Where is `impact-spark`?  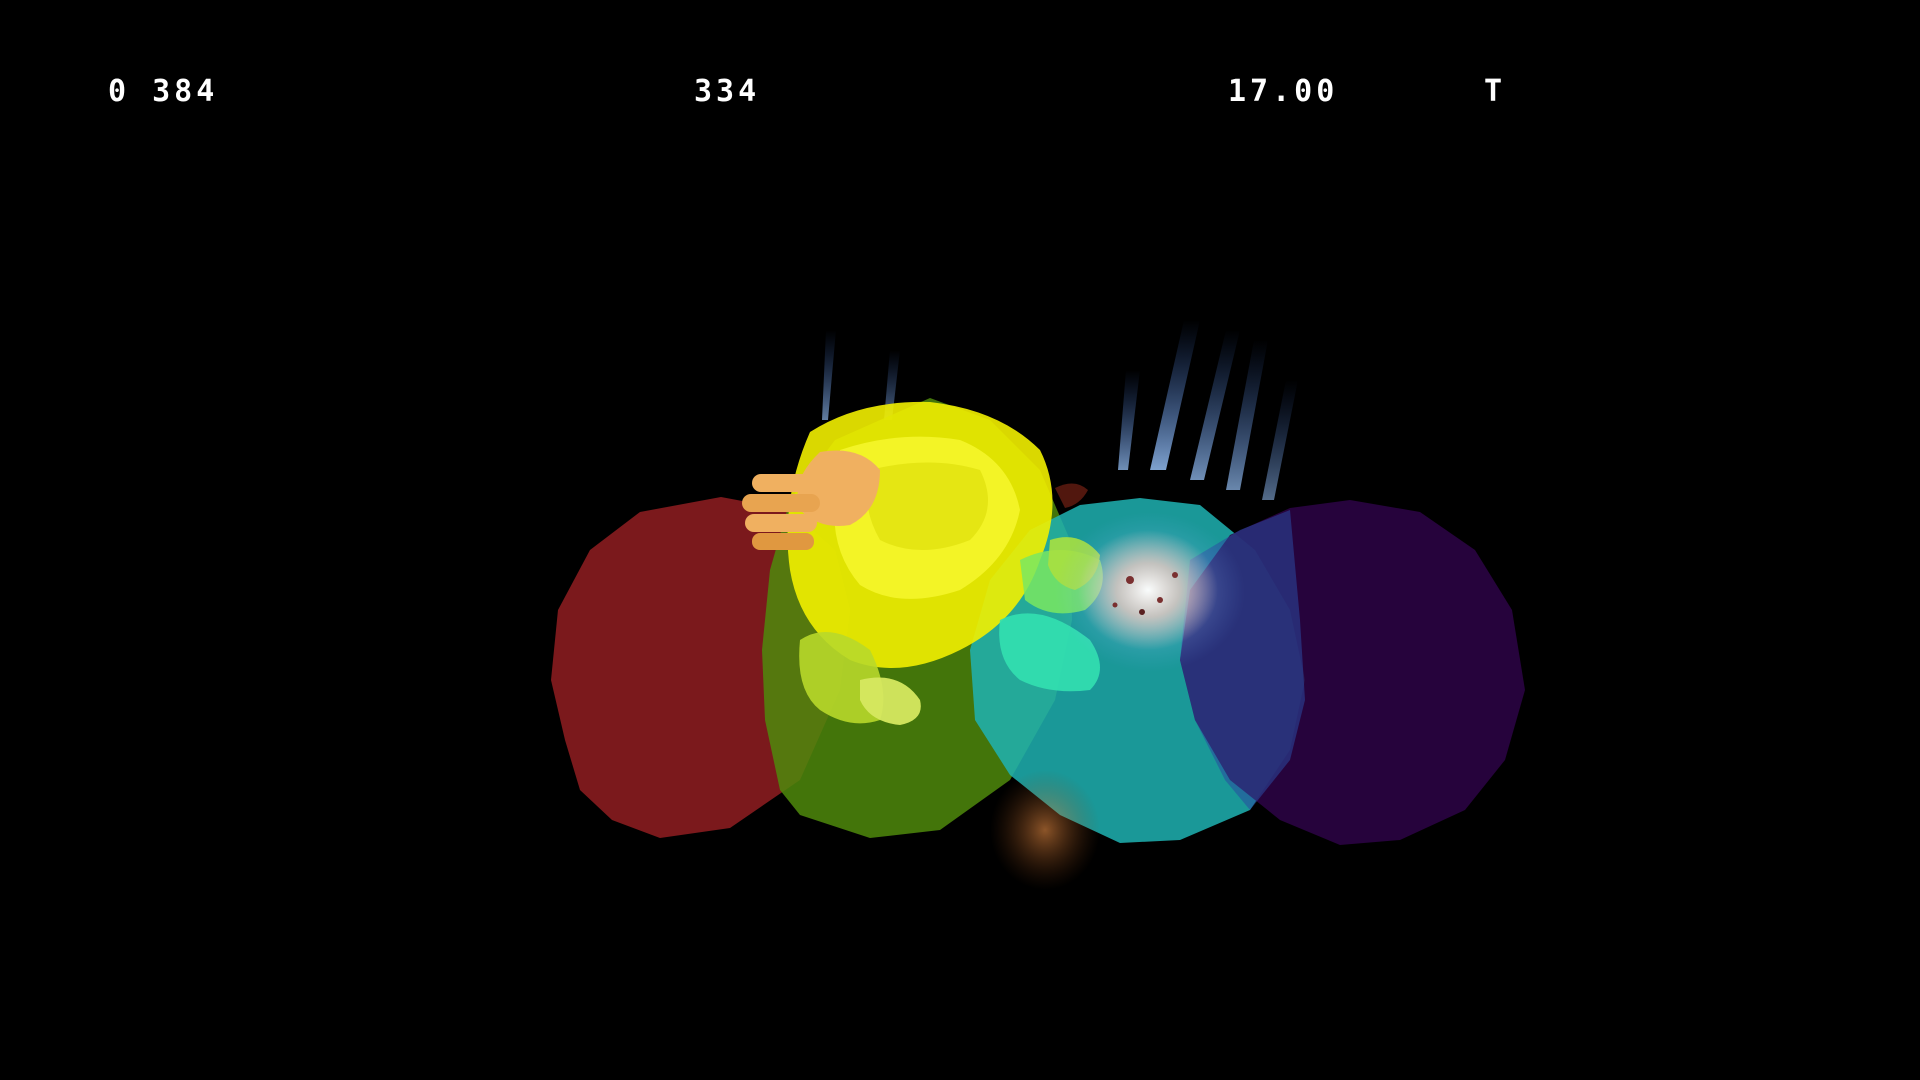
impact-spark is located at coordinates (1150, 592).